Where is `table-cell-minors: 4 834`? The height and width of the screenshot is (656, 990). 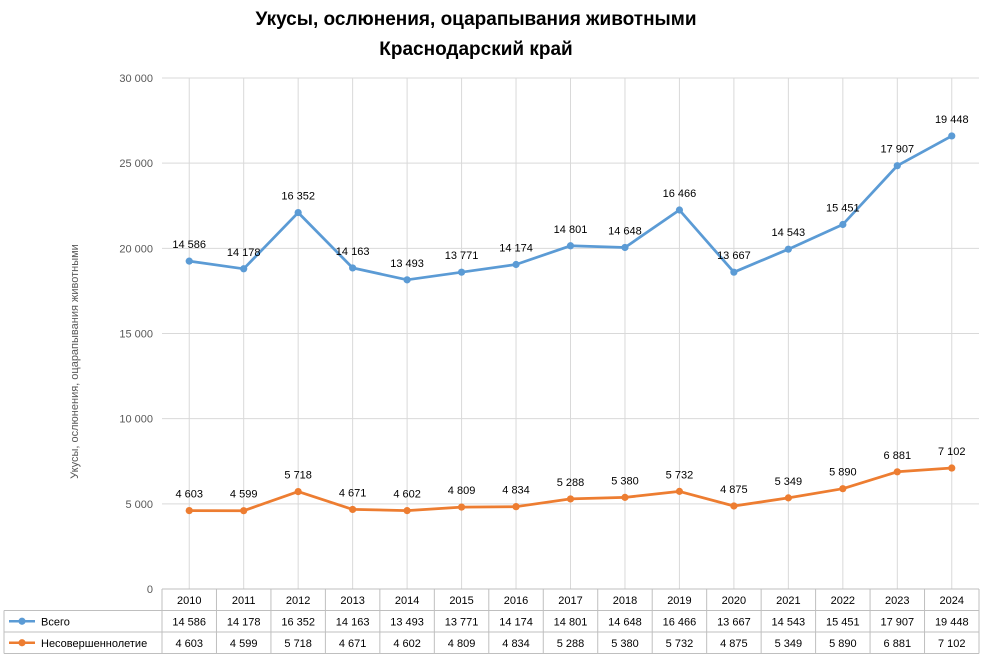
table-cell-minors: 4 834 is located at coordinates (516, 644).